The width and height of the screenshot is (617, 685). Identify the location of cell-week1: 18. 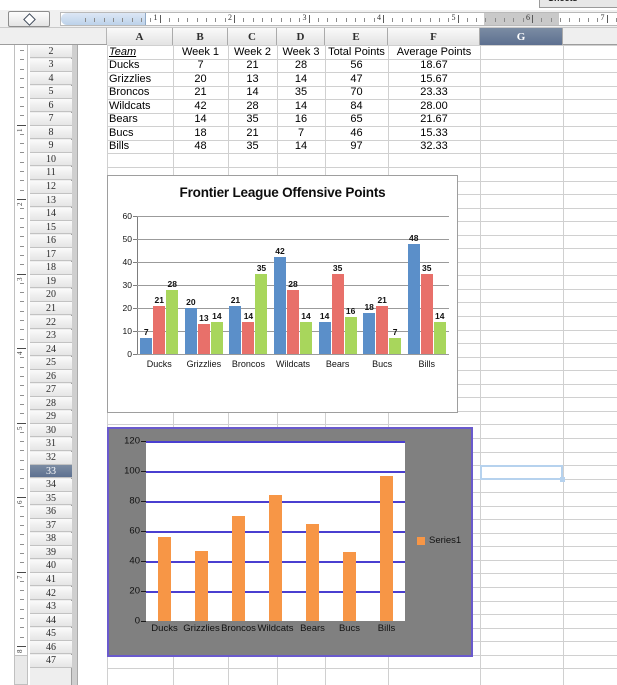
(200, 132).